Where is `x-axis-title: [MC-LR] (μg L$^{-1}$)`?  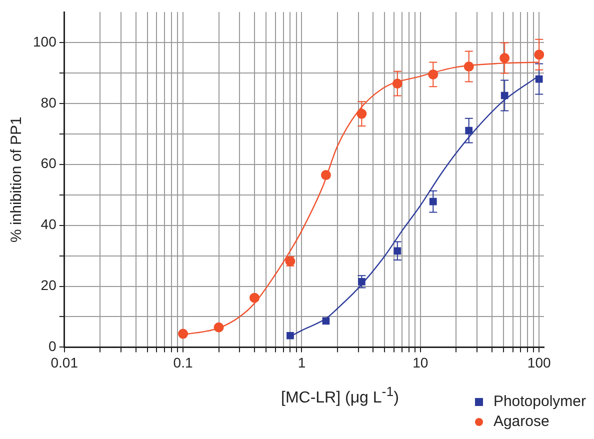
x-axis-title: [MC-LR] (μg L$^{-1}$) is located at coordinates (340, 395).